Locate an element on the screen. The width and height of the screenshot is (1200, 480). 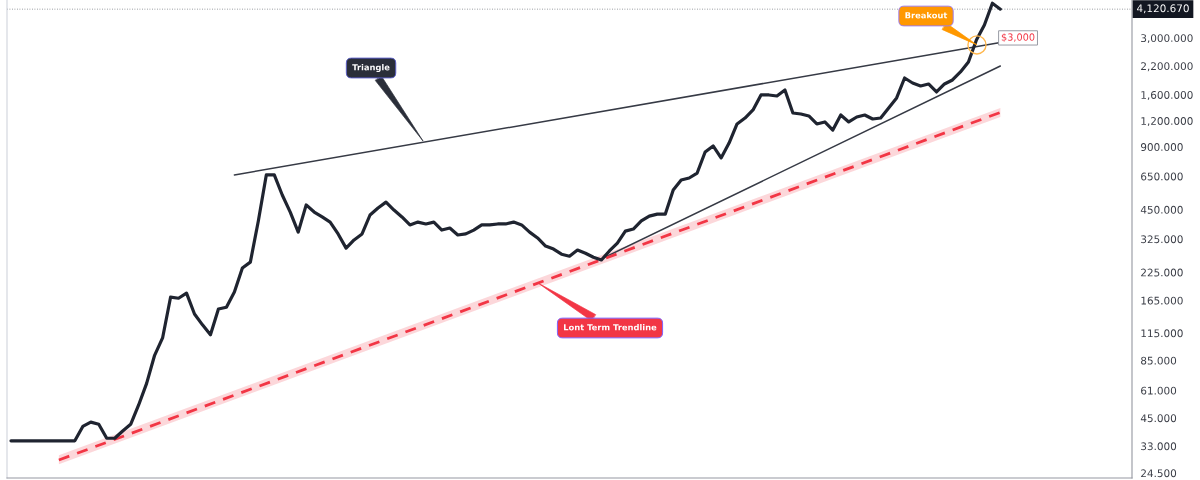
y-tick-label: 325.000 is located at coordinates (1162, 239).